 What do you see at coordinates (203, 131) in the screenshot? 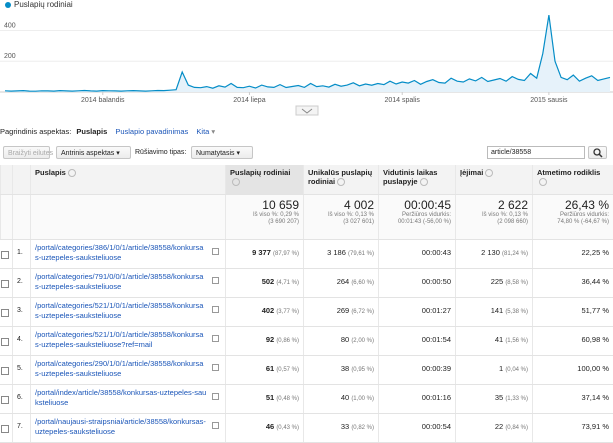
I see `dimension-option: Kita` at bounding box center [203, 131].